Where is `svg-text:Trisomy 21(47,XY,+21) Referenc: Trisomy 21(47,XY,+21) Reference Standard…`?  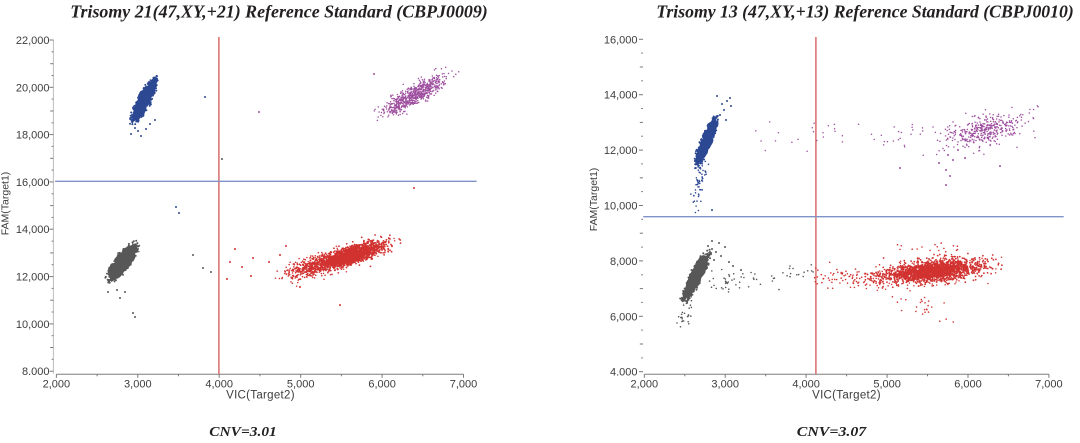
svg-text:Trisomy 21(47,XY,+21) Referenc: Trisomy 21(47,XY,+21) Reference Standard… is located at coordinates (279, 12).